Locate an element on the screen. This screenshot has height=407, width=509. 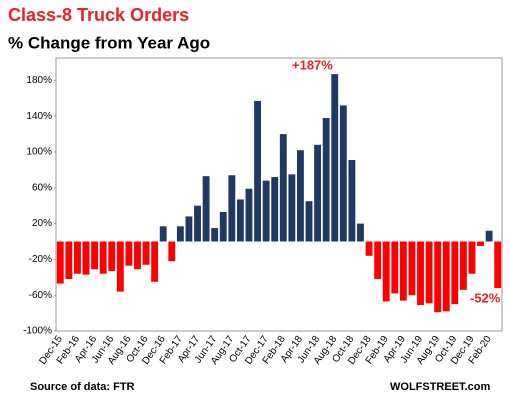
y-tick-label: 140% is located at coordinates (39, 116).